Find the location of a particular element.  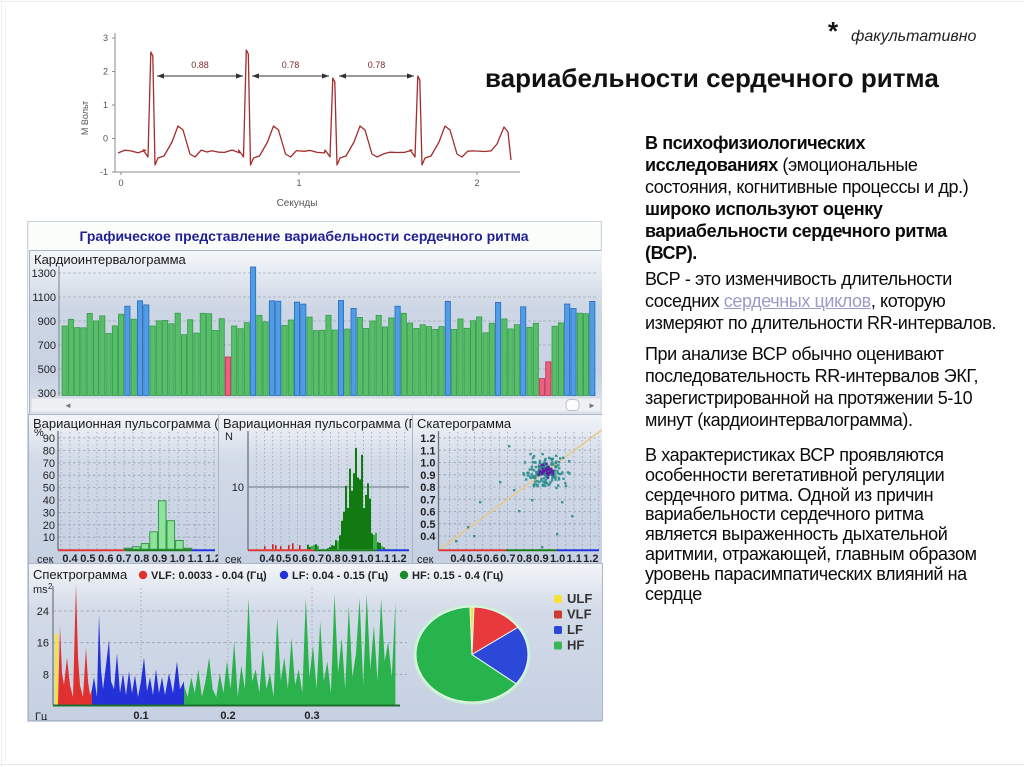

svg-text: ULF is located at coordinates (579, 598).